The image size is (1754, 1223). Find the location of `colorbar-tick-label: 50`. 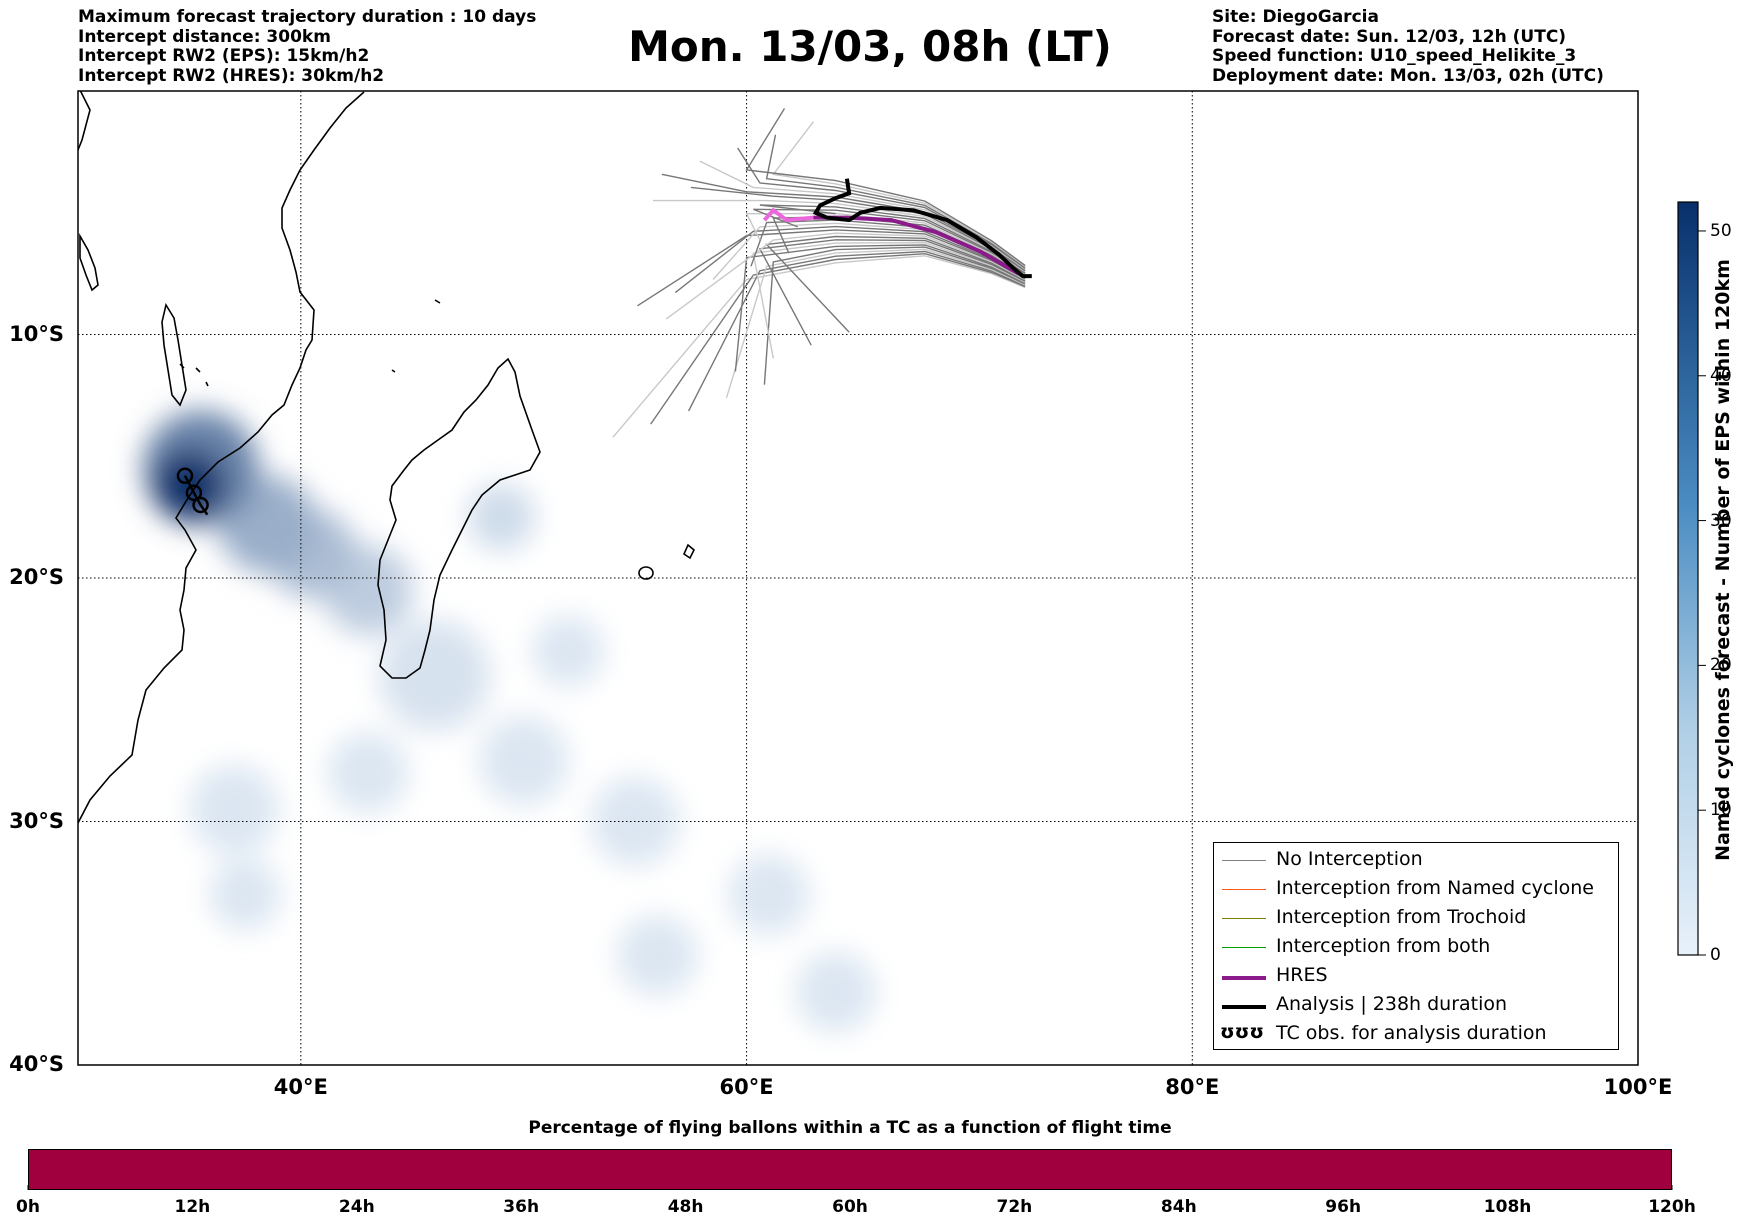

colorbar-tick-label: 50 is located at coordinates (1721, 230).